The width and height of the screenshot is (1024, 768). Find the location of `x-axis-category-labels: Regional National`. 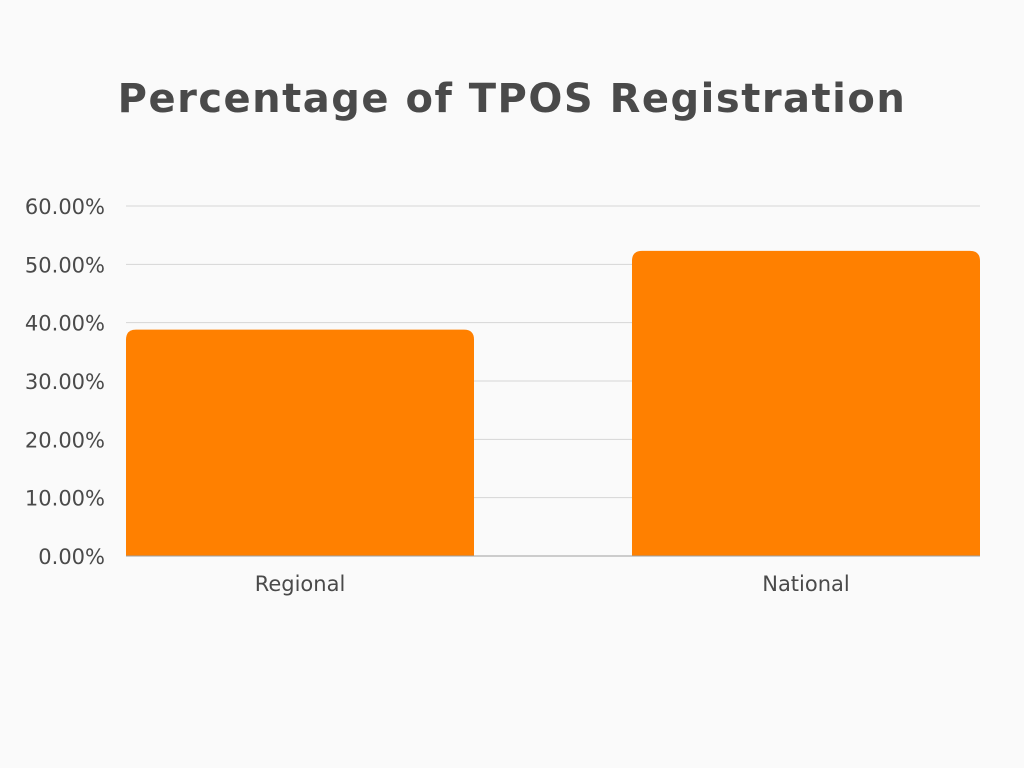

x-axis-category-labels: Regional National is located at coordinates (552, 584).